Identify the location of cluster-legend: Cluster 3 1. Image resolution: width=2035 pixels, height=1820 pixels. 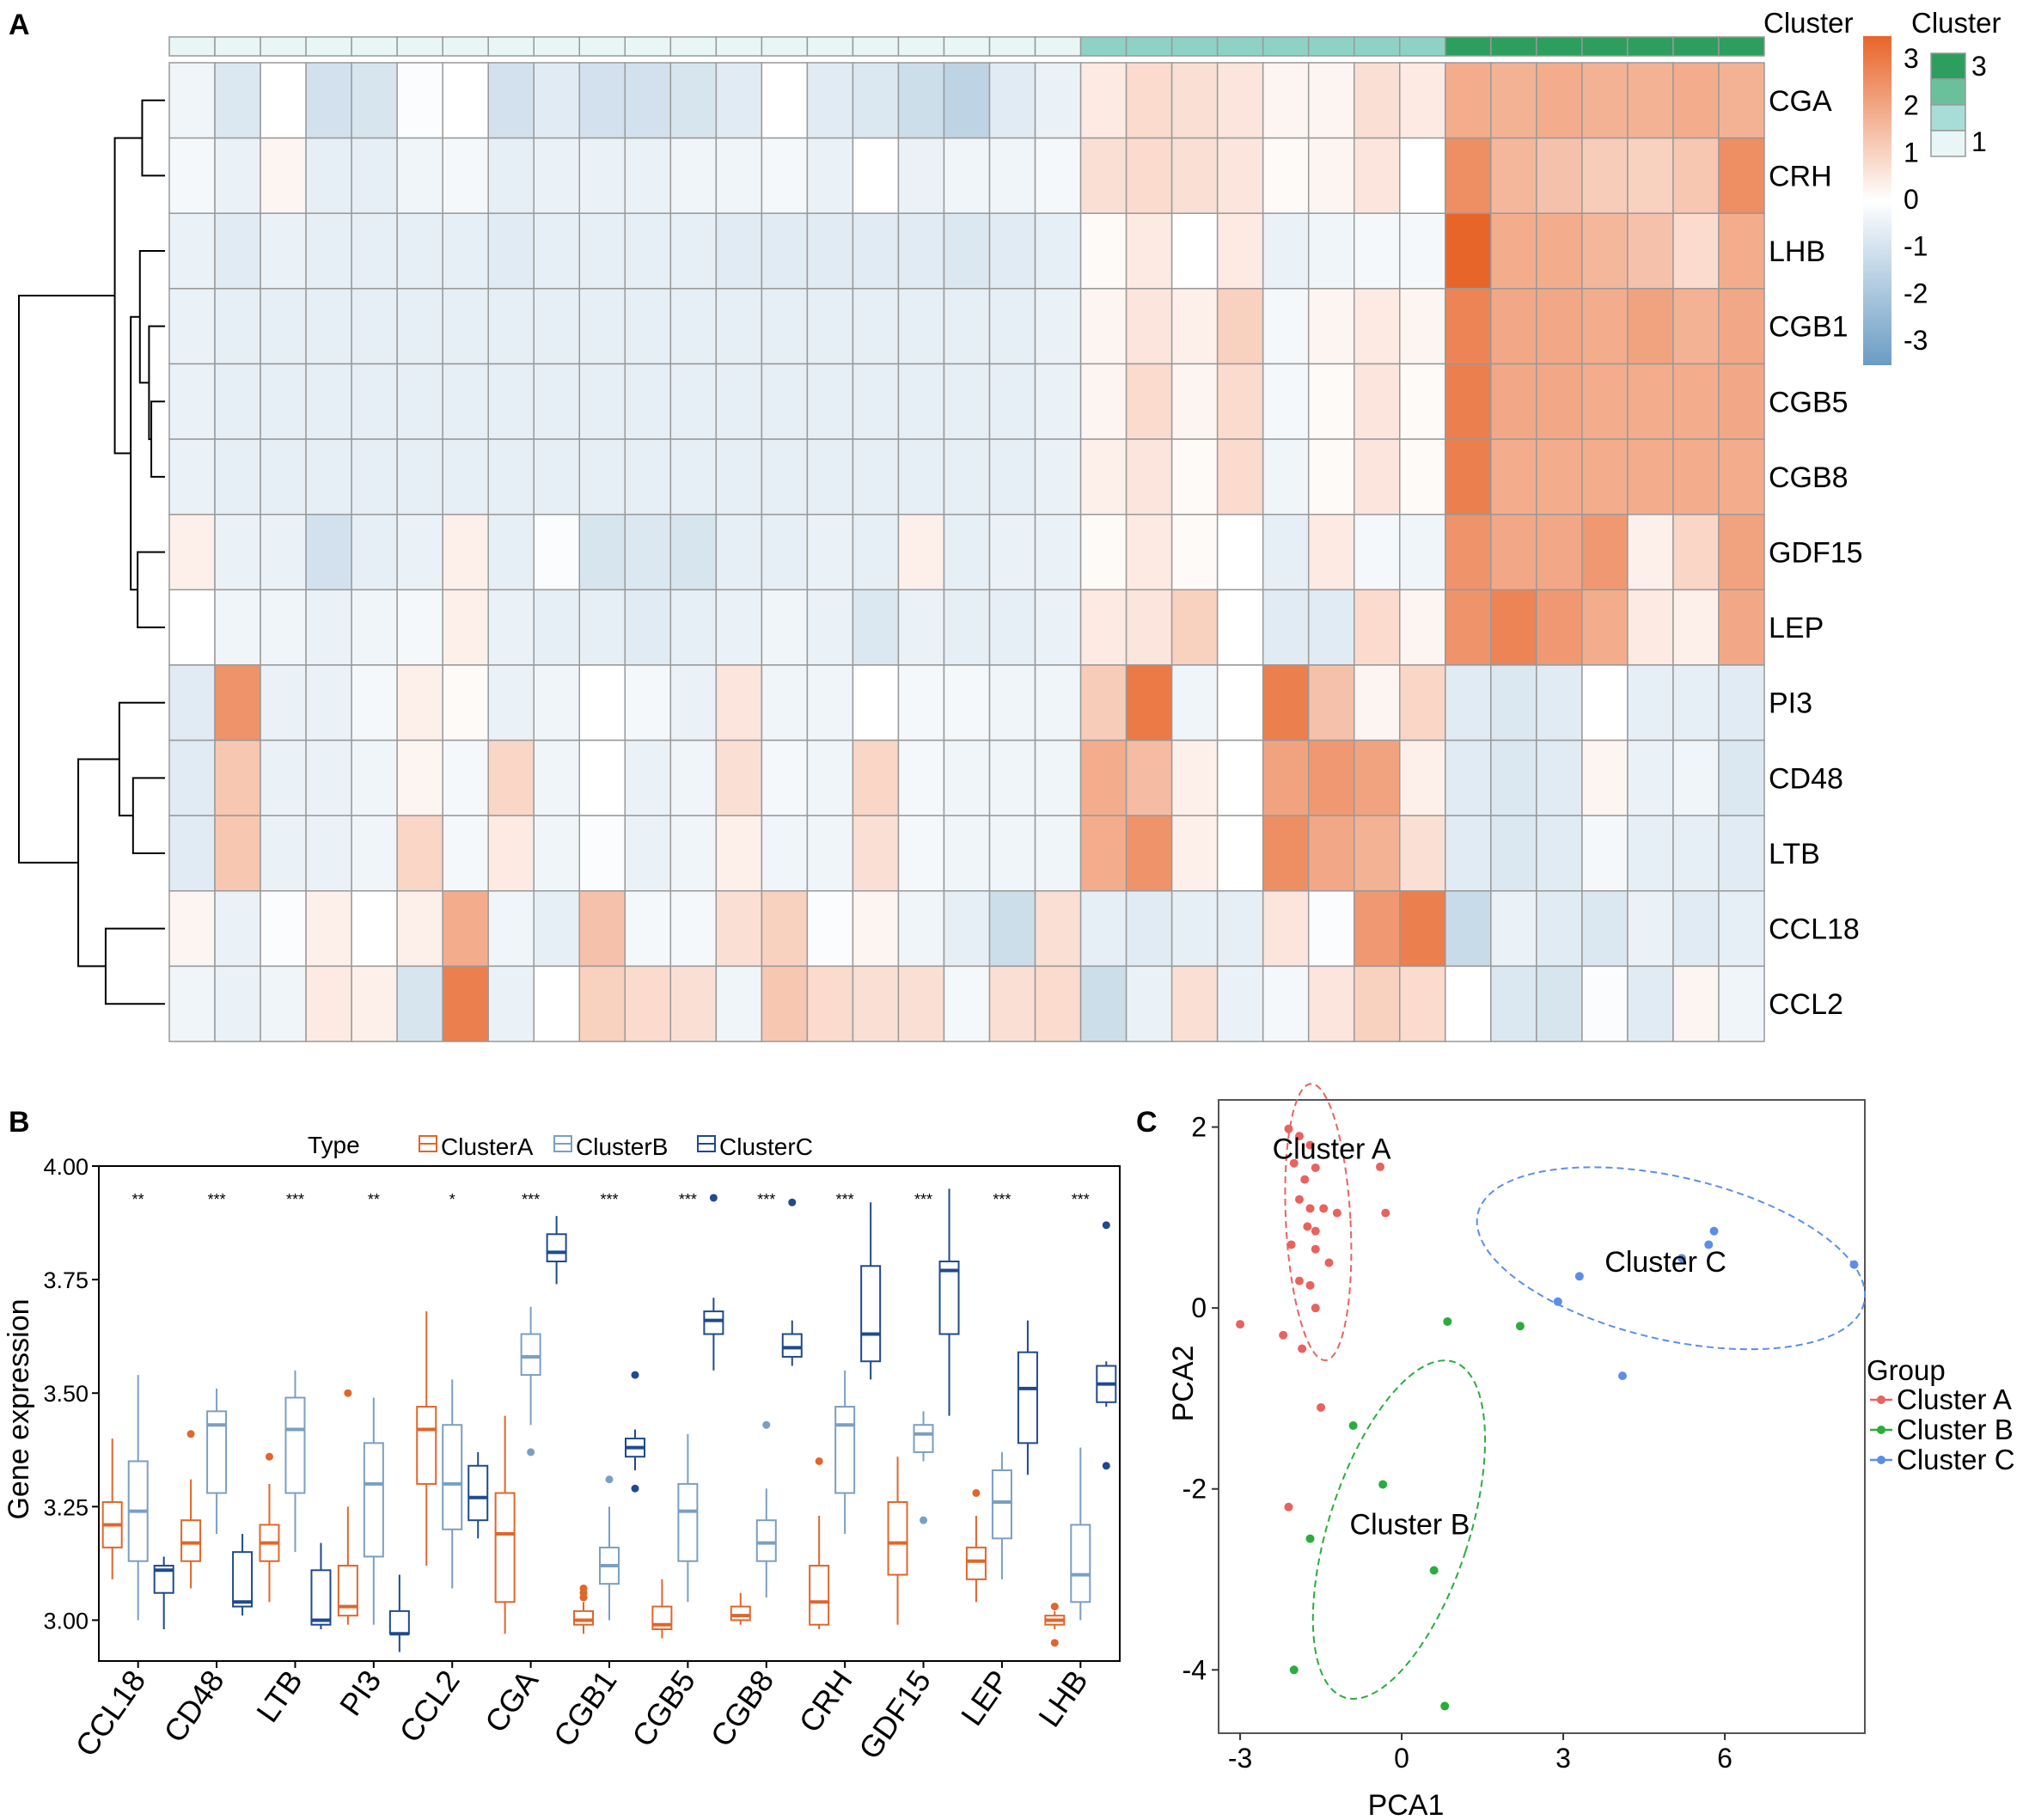
(1956, 82).